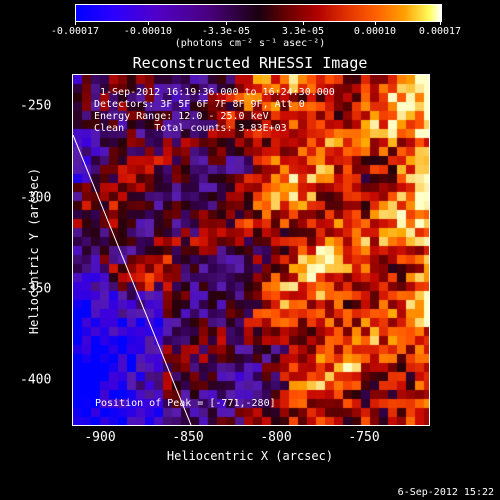 The width and height of the screenshot is (500, 500). Describe the element at coordinates (181, 116) in the screenshot. I see `energy-text: Energy Range: 12.0 - 25.0 keV` at that location.